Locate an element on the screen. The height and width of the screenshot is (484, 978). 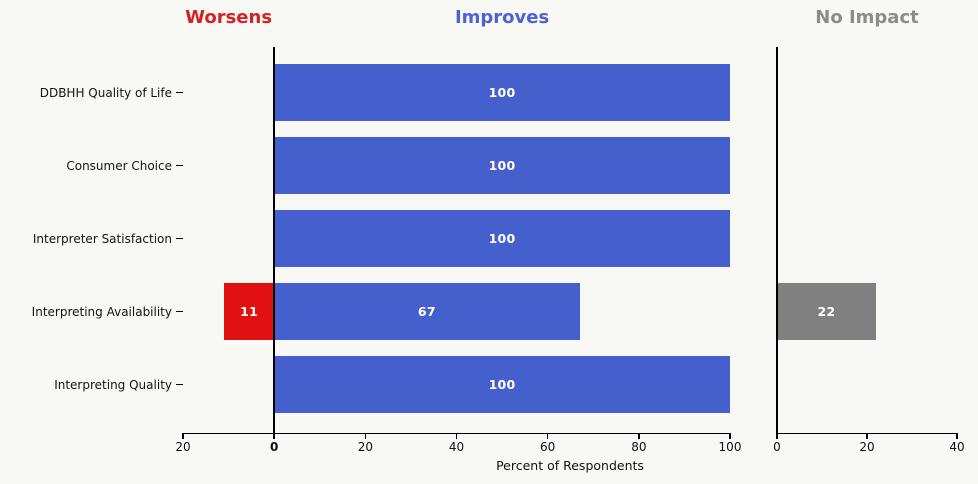
bar-no-impact: 22 is located at coordinates (826, 311).